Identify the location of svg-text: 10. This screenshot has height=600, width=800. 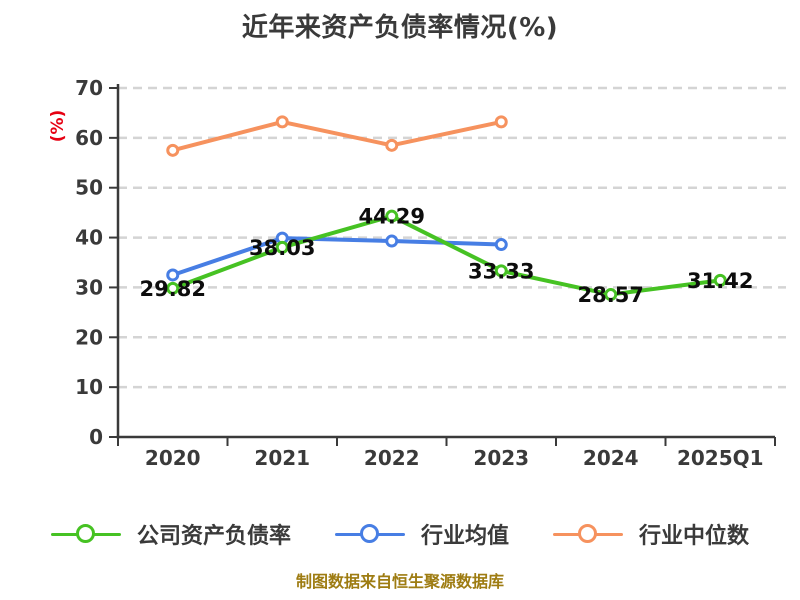
(89, 387).